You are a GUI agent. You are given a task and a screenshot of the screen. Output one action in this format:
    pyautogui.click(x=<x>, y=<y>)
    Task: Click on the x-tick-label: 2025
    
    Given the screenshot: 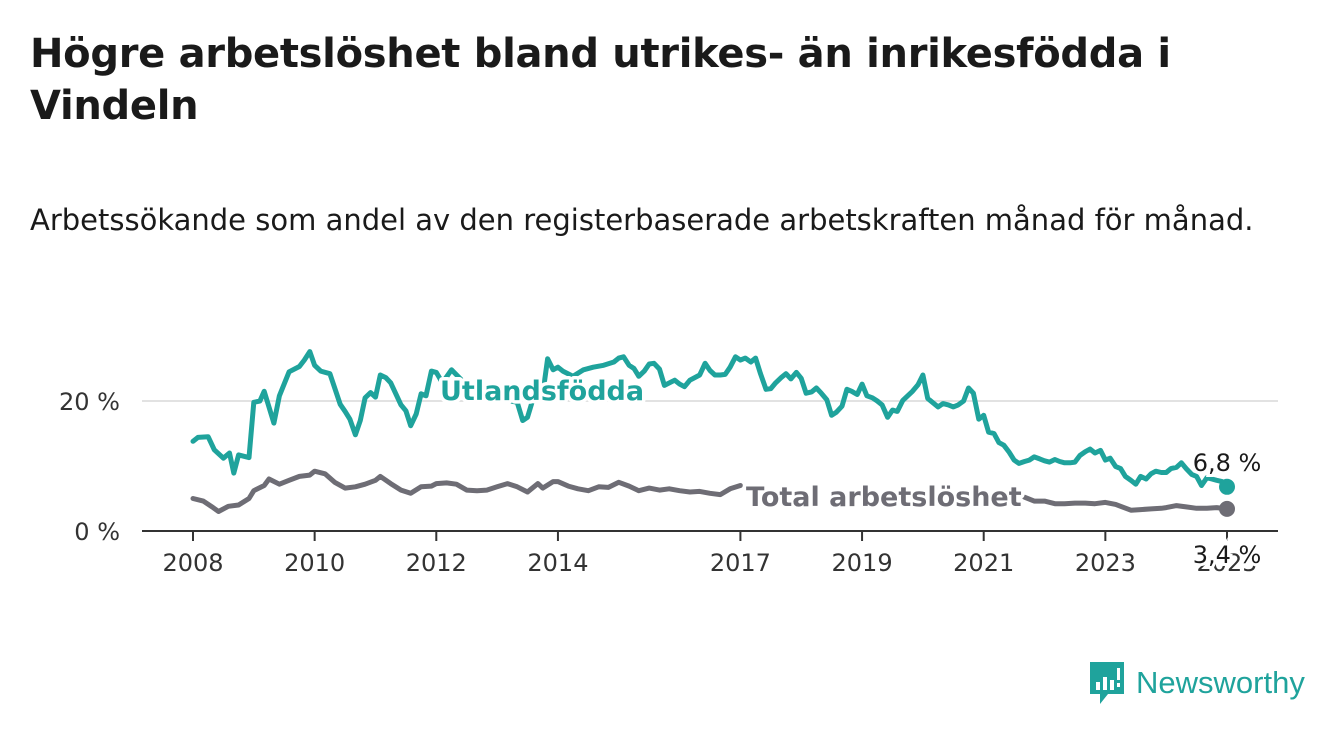 What is the action you would take?
    pyautogui.click(x=1226, y=563)
    